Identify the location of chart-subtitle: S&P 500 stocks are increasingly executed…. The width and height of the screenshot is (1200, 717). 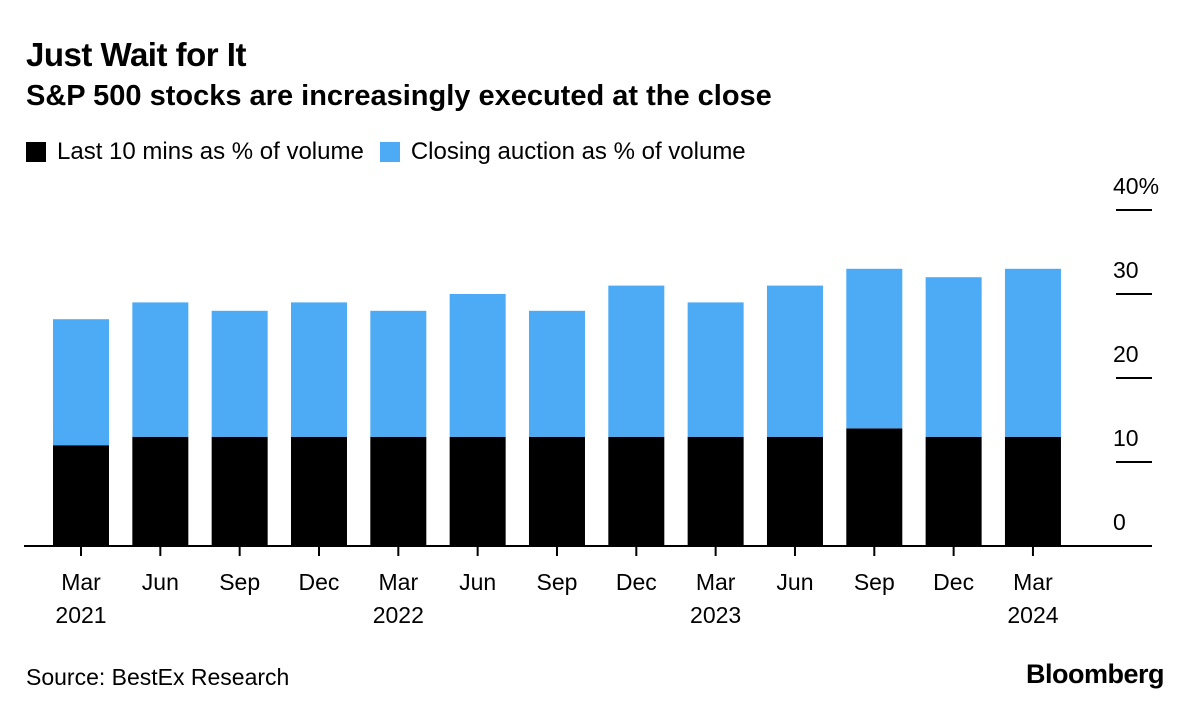
(399, 96).